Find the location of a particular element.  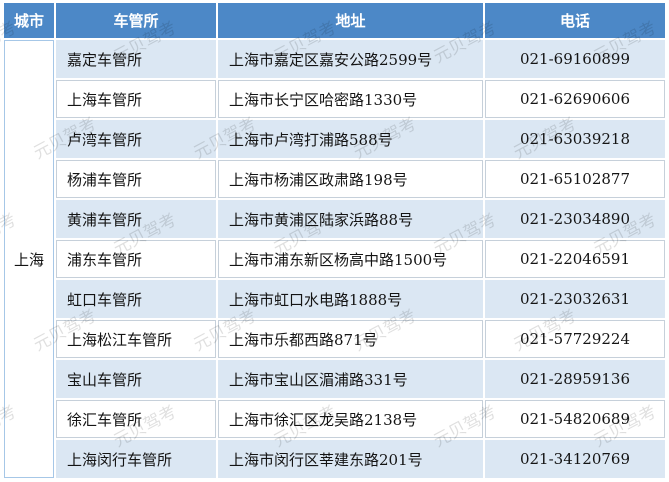

header-row: 城市 车管所 地址 电话 is located at coordinates (334, 20).